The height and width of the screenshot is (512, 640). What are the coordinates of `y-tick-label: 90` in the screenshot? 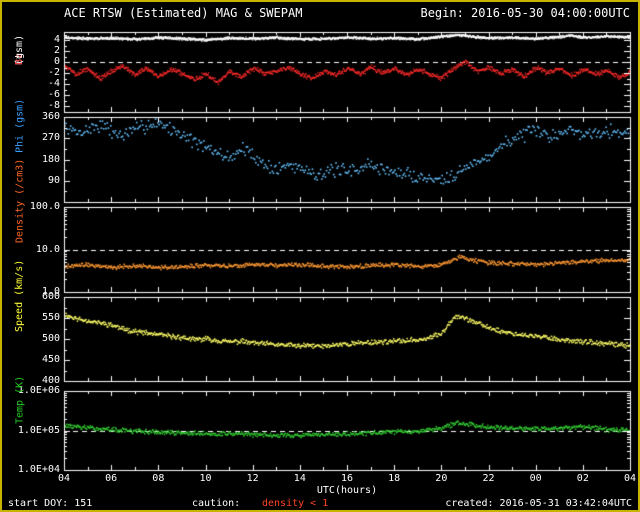 It's located at (53, 180).